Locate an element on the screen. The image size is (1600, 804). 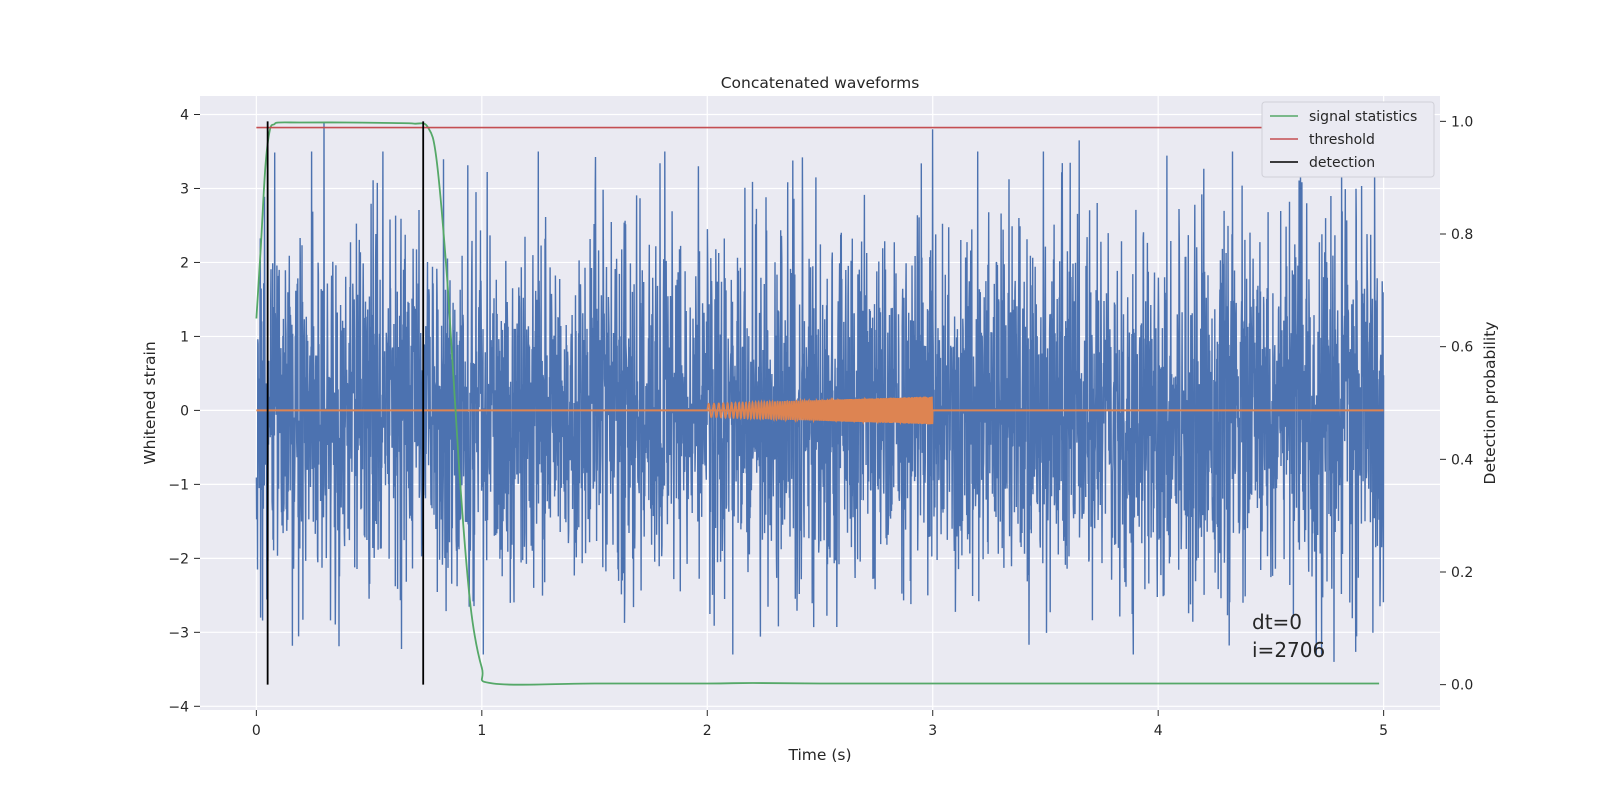
y2-tick-label: 0.0 is located at coordinates (1462, 686).